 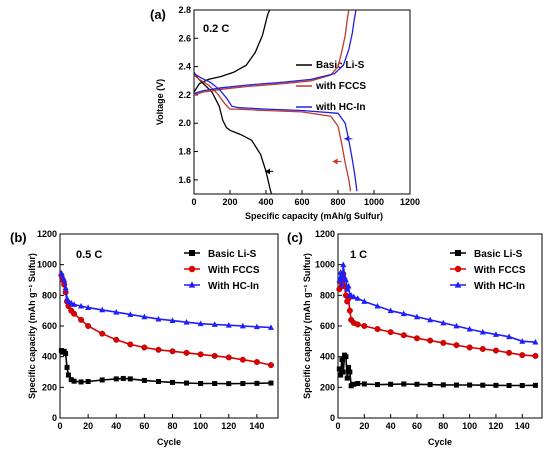 What do you see at coordinates (337, 202) in the screenshot?
I see `panel-a-x-tick-label: 800` at bounding box center [337, 202].